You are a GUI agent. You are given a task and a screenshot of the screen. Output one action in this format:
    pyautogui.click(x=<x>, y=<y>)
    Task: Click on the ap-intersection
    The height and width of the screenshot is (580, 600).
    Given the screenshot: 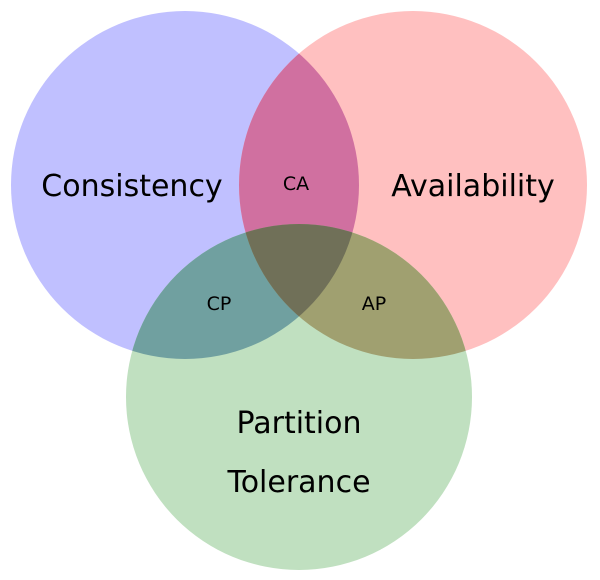 What is the action you would take?
    pyautogui.click(x=355, y=291)
    